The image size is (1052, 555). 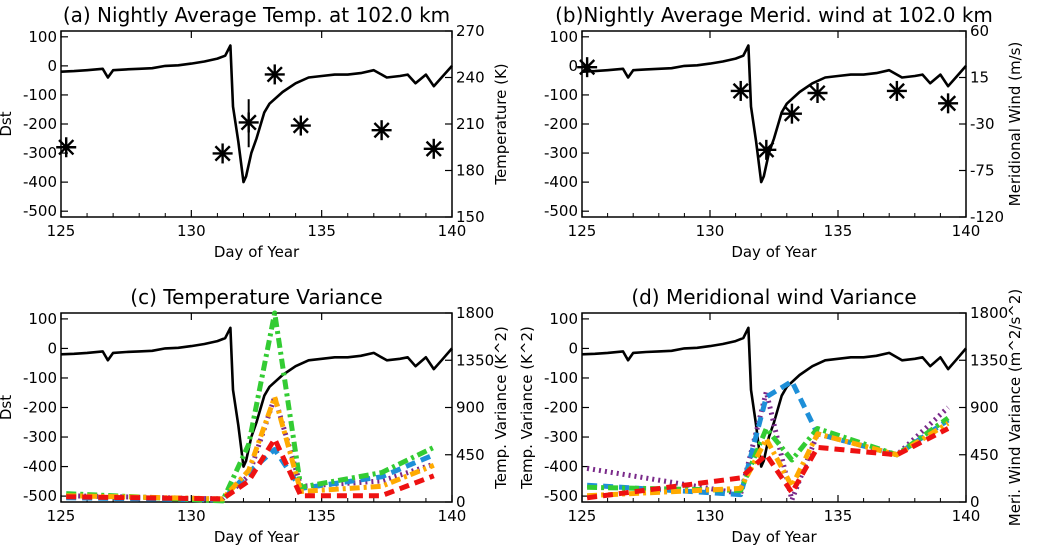 I want to click on y-right-tick-label: 210, so click(x=470, y=124).